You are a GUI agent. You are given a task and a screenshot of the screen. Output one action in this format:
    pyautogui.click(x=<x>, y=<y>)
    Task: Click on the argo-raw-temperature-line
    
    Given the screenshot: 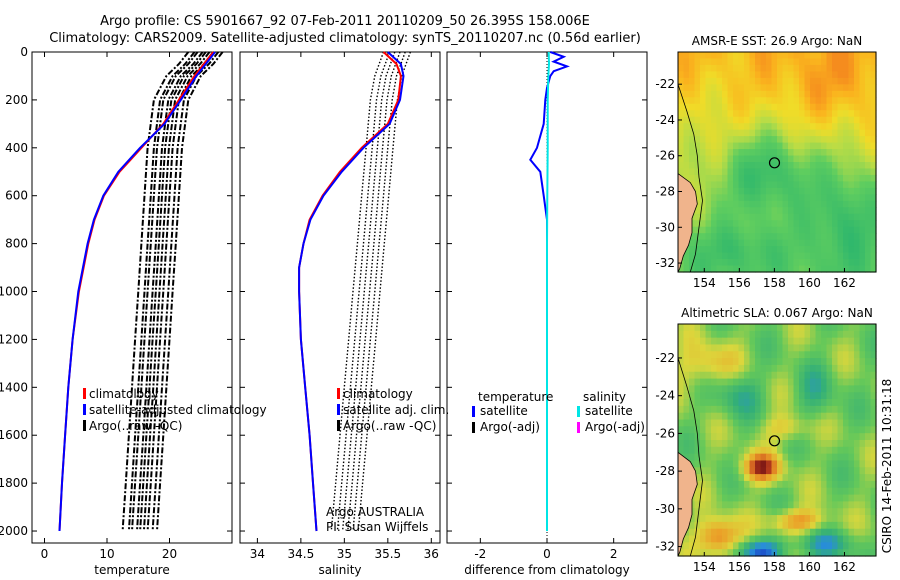 What is the action you would take?
    pyautogui.click(x=155, y=291)
    